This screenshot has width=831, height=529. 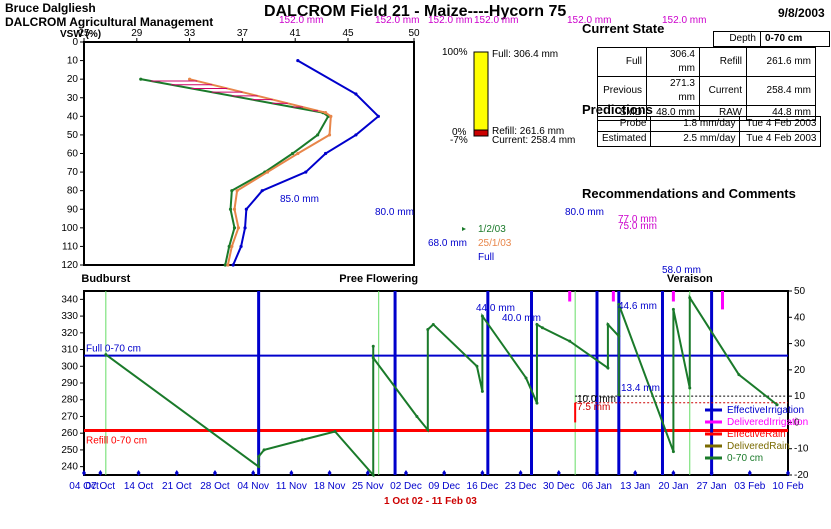 I want to click on recommendations-title: Recommendations and Comments, so click(x=689, y=193).